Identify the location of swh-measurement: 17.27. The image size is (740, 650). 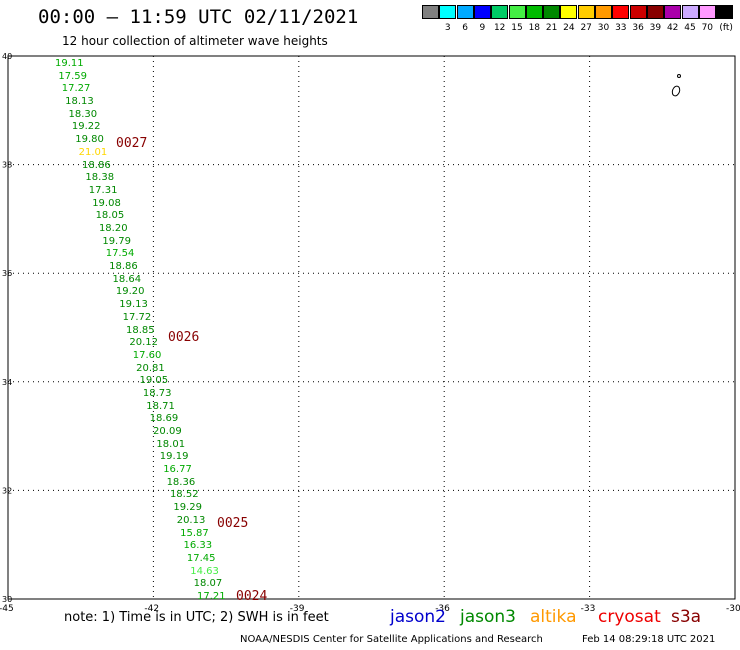
(76, 89).